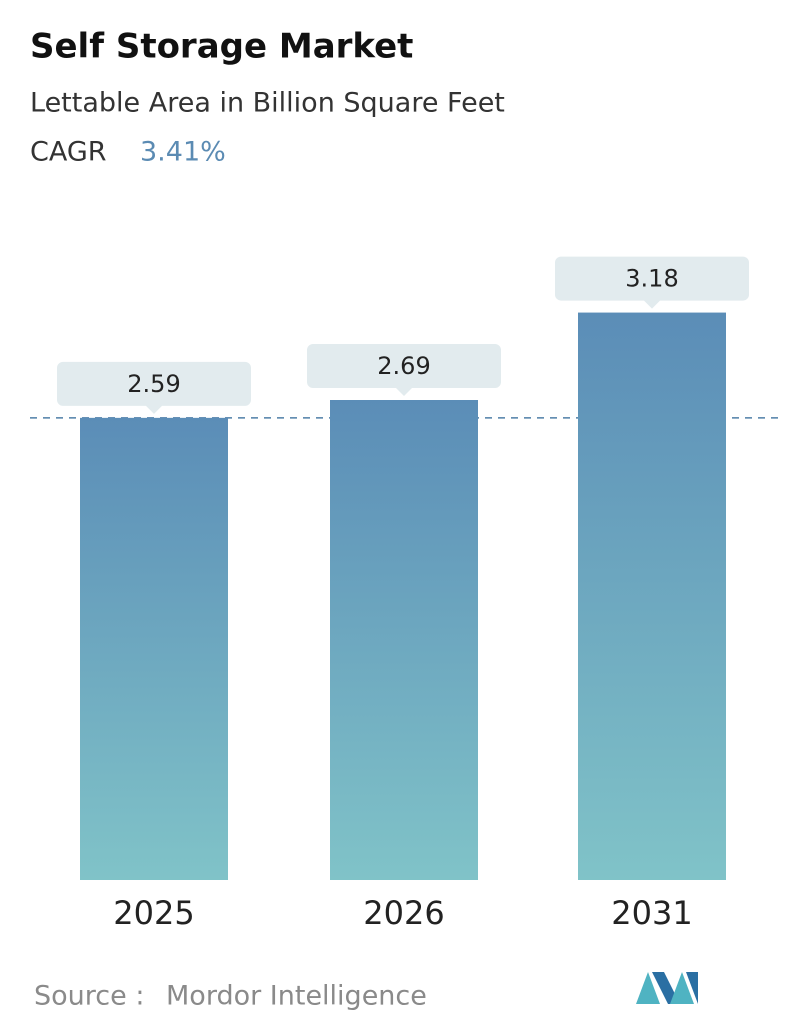 The width and height of the screenshot is (796, 1034). What do you see at coordinates (153, 913) in the screenshot?
I see `x-tick-label: 2025` at bounding box center [153, 913].